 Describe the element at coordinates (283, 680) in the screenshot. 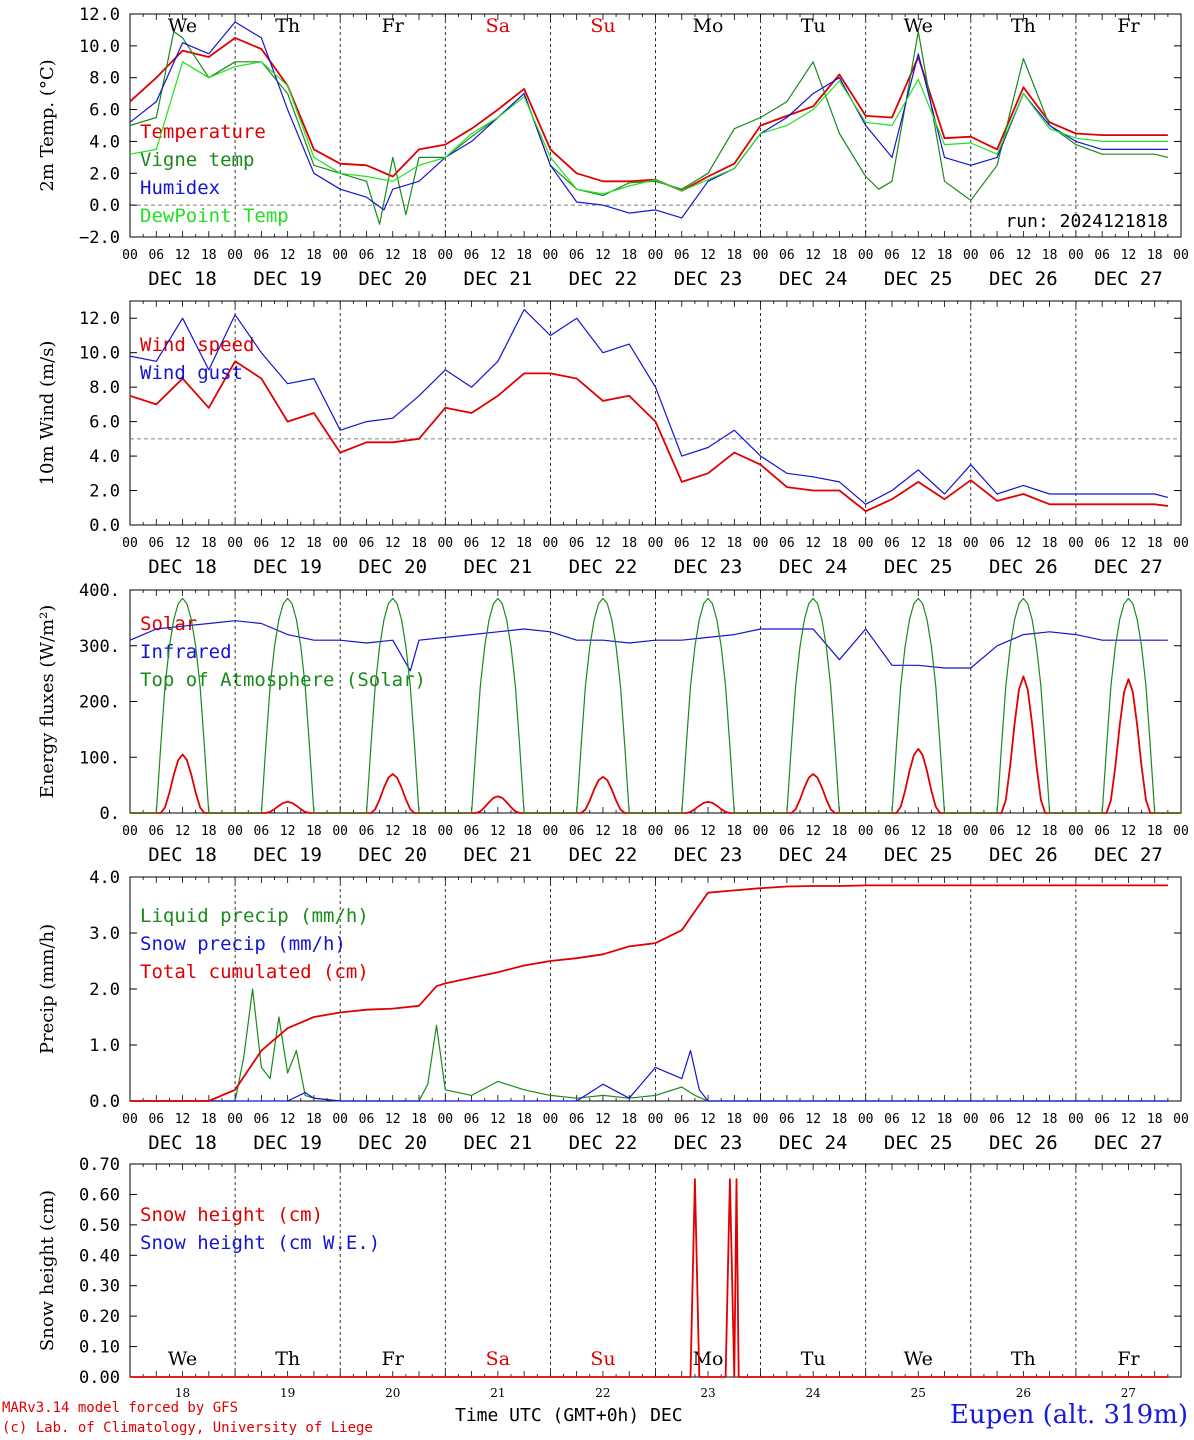

I see `legend-entry: Top of Atmosphere (Solar)` at that location.